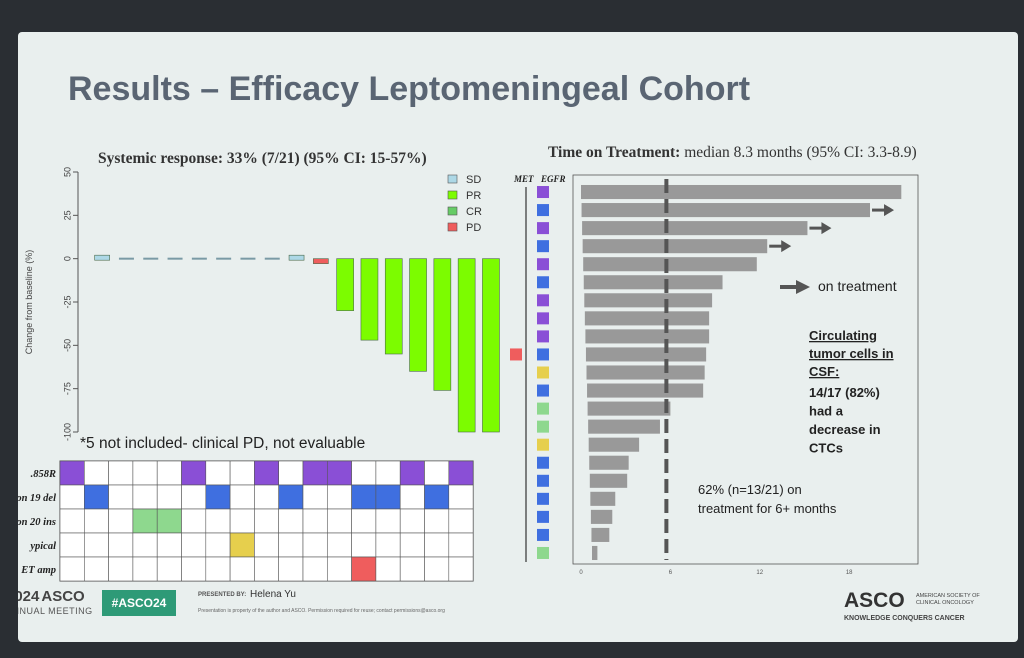 This screenshot has height=658, width=1024. Describe the element at coordinates (29, 302) in the screenshot. I see `waterfall-y-axis-label: Change from baseline (%)` at that location.